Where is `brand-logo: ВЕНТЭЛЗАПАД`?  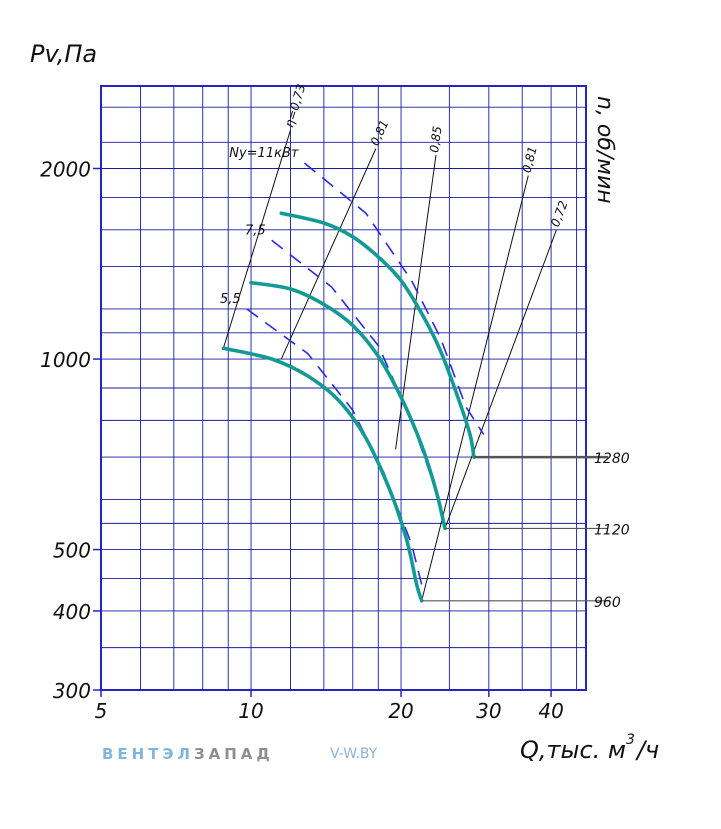
brand-logo: ВЕНТЭЛЗАПАД is located at coordinates (188, 754).